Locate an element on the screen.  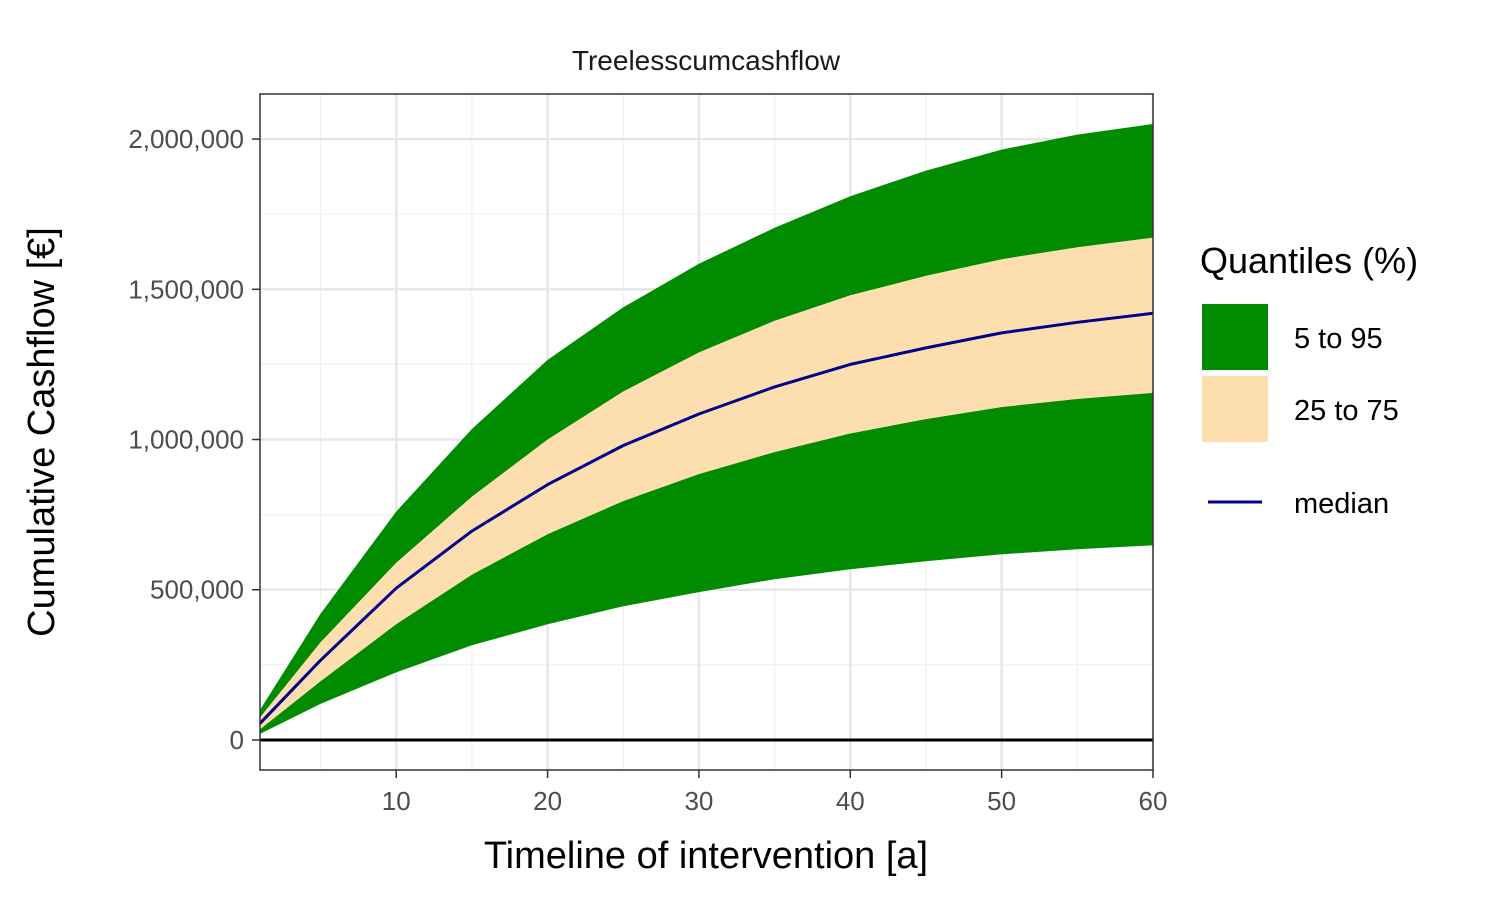
legend-label-25-75: 25 to 75 is located at coordinates (1346, 411).